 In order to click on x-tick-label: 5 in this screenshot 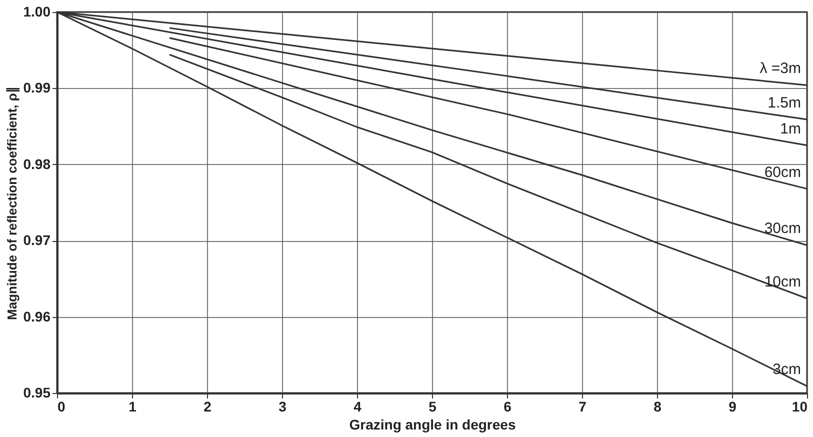, I will do `click(432, 406)`.